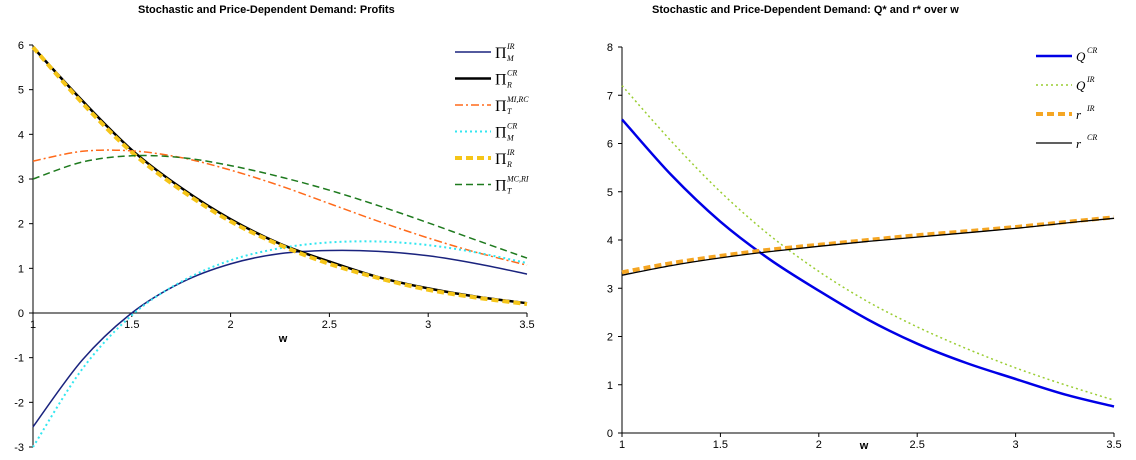  I want to click on legend-entry: Π MI,RC T, so click(512, 105).